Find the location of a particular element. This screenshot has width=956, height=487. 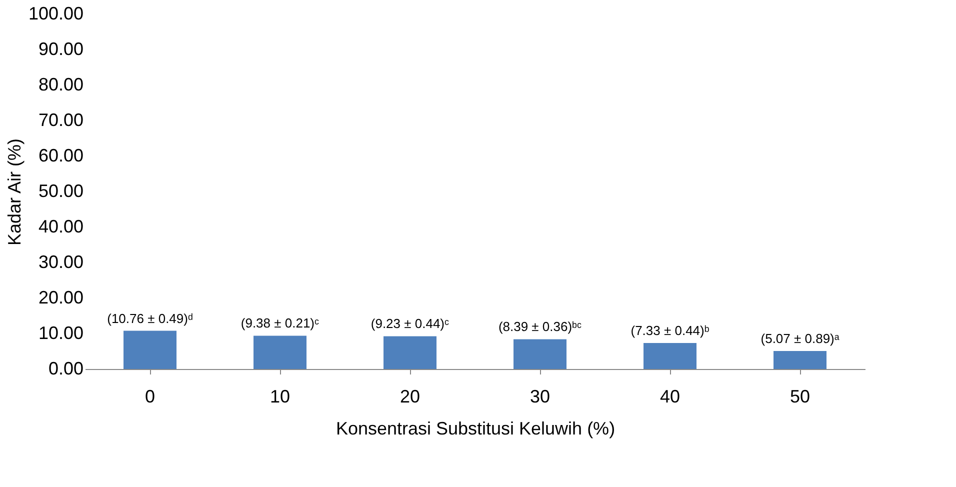

y-tick-label: 20.00 is located at coordinates (61, 298).